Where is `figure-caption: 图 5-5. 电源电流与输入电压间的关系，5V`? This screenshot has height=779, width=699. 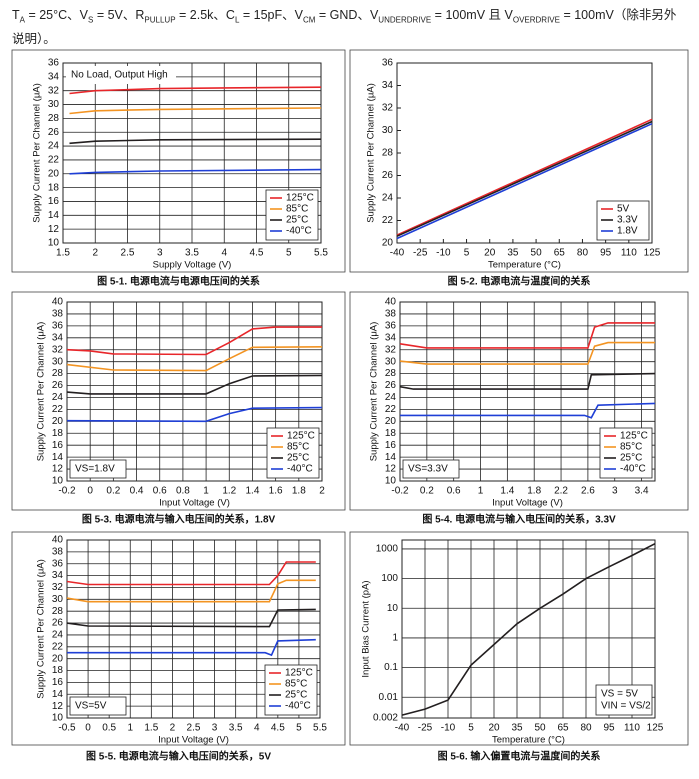
figure-caption: 图 5-5. 电源电流与输入电压间的关系，5V is located at coordinates (178, 756).